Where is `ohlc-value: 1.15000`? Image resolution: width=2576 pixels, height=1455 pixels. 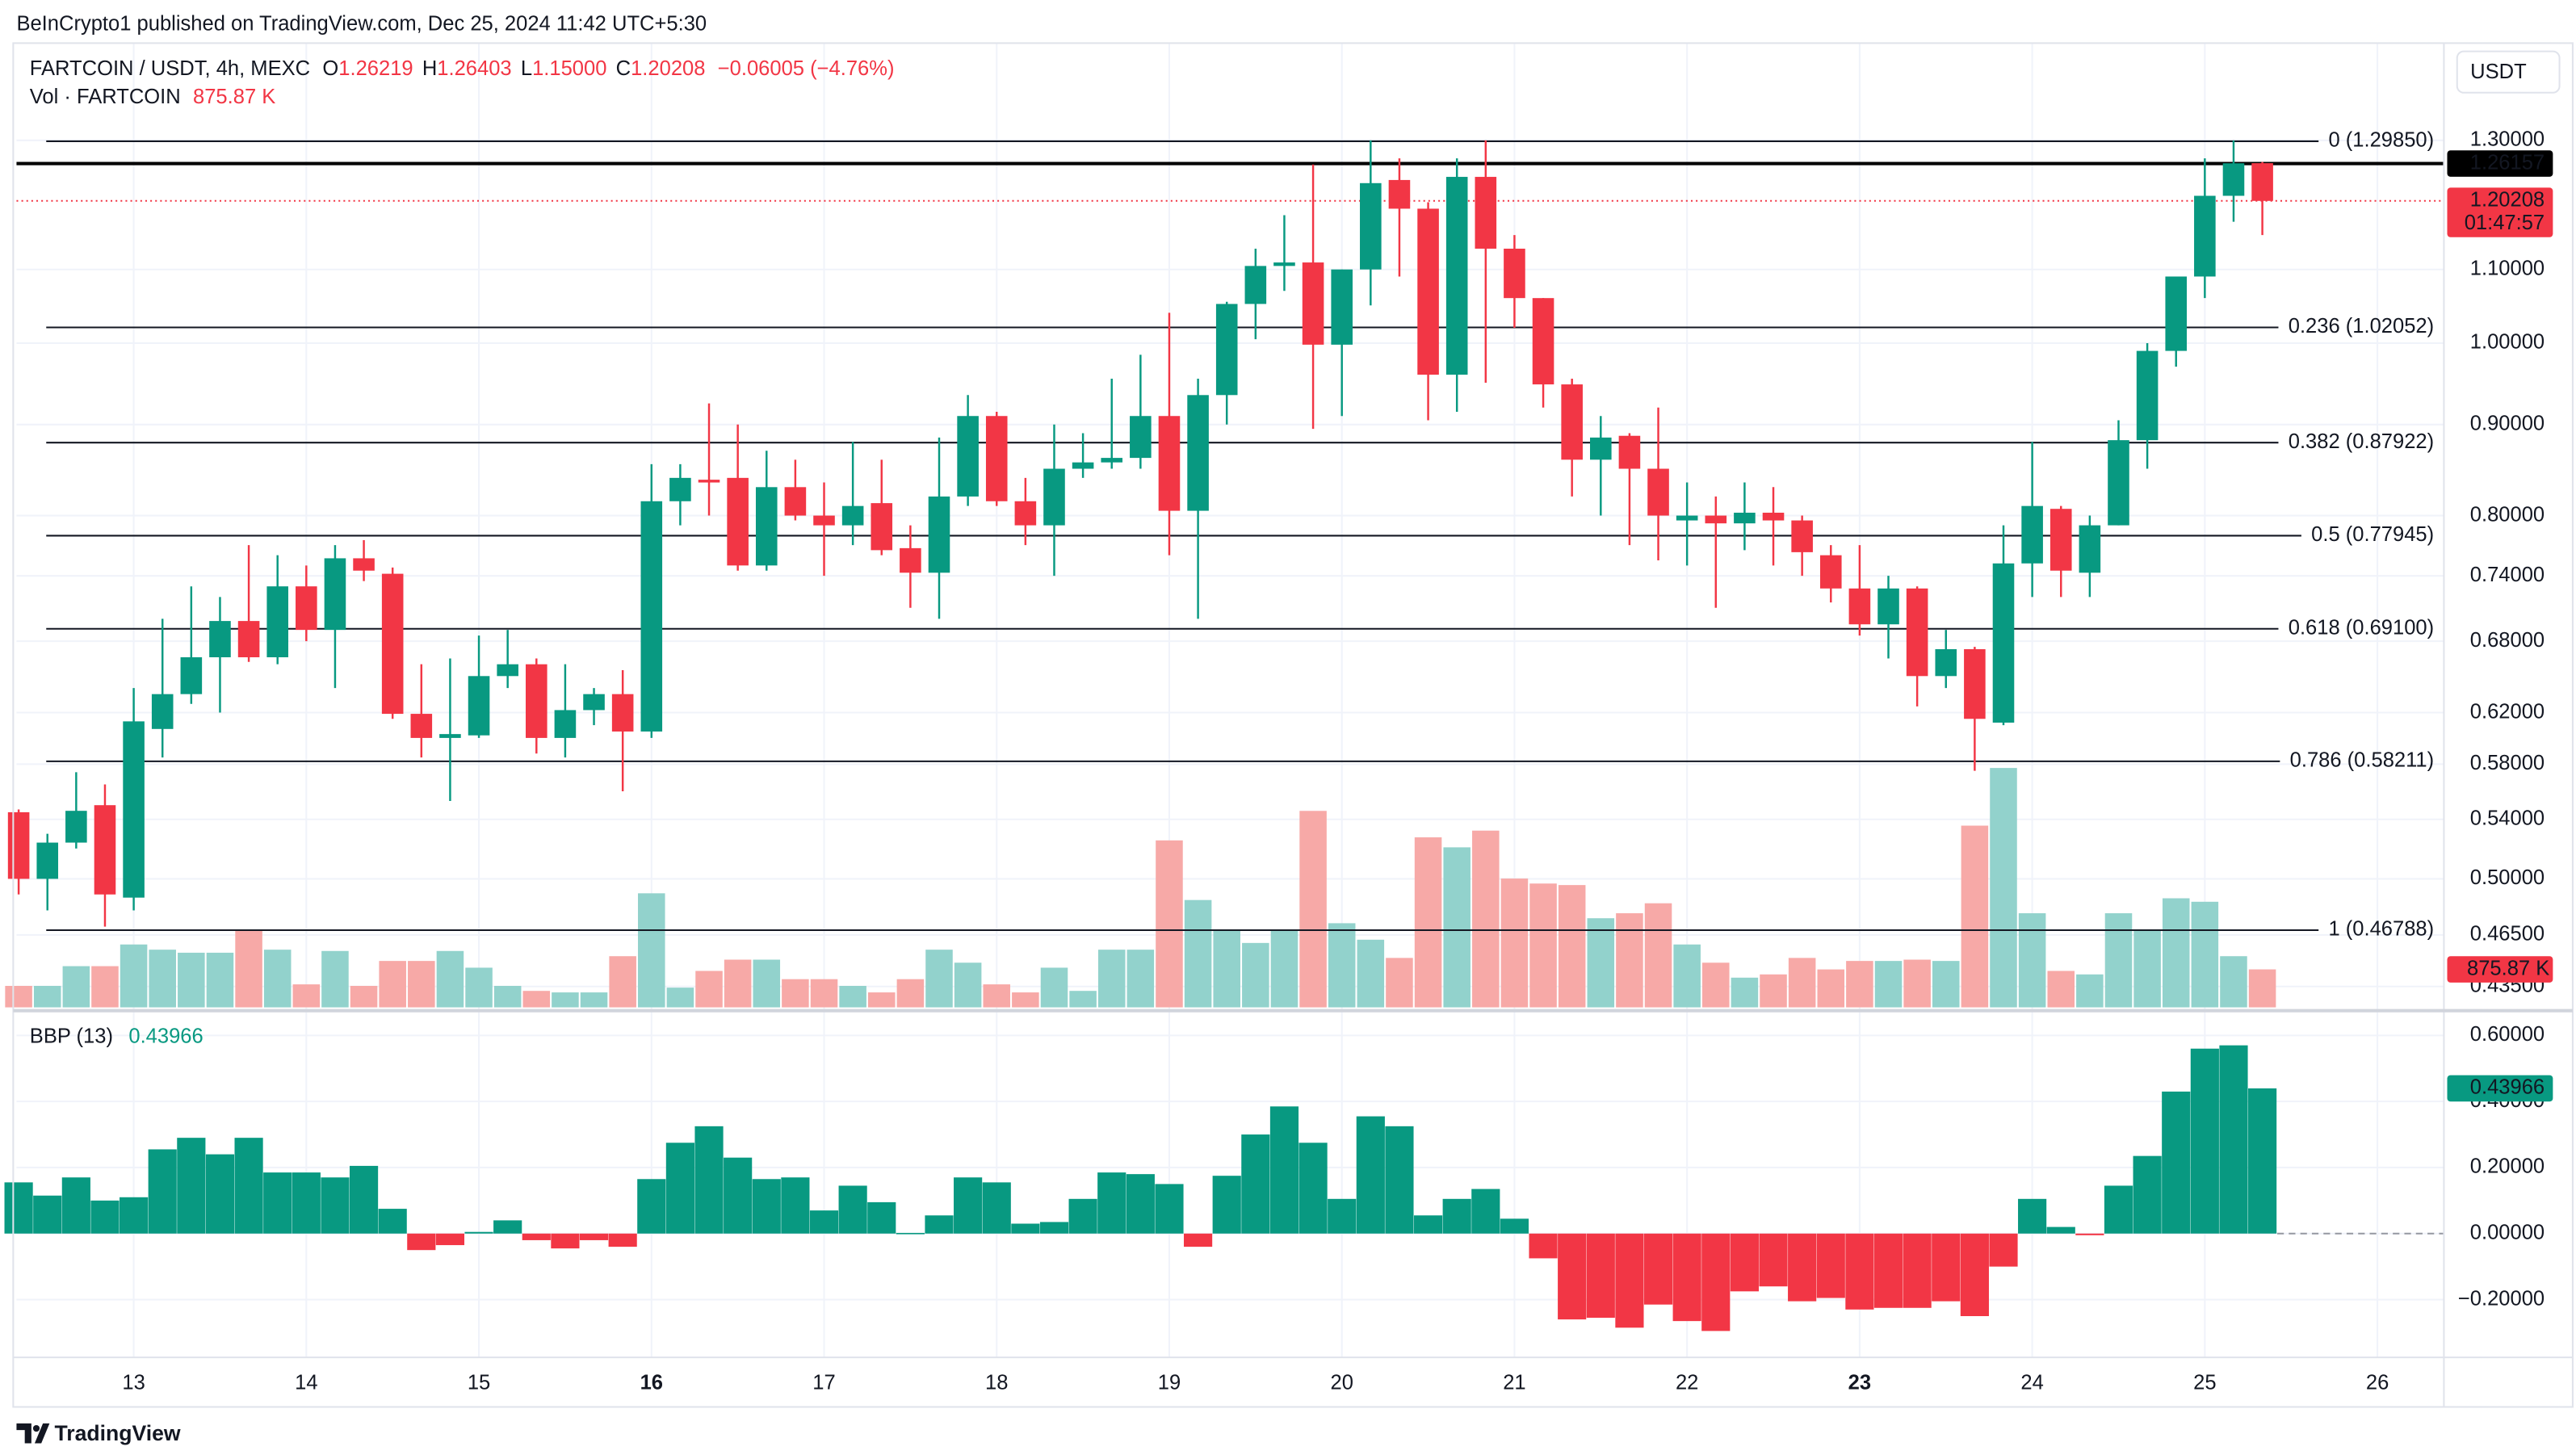
ohlc-value: 1.15000 is located at coordinates (569, 68).